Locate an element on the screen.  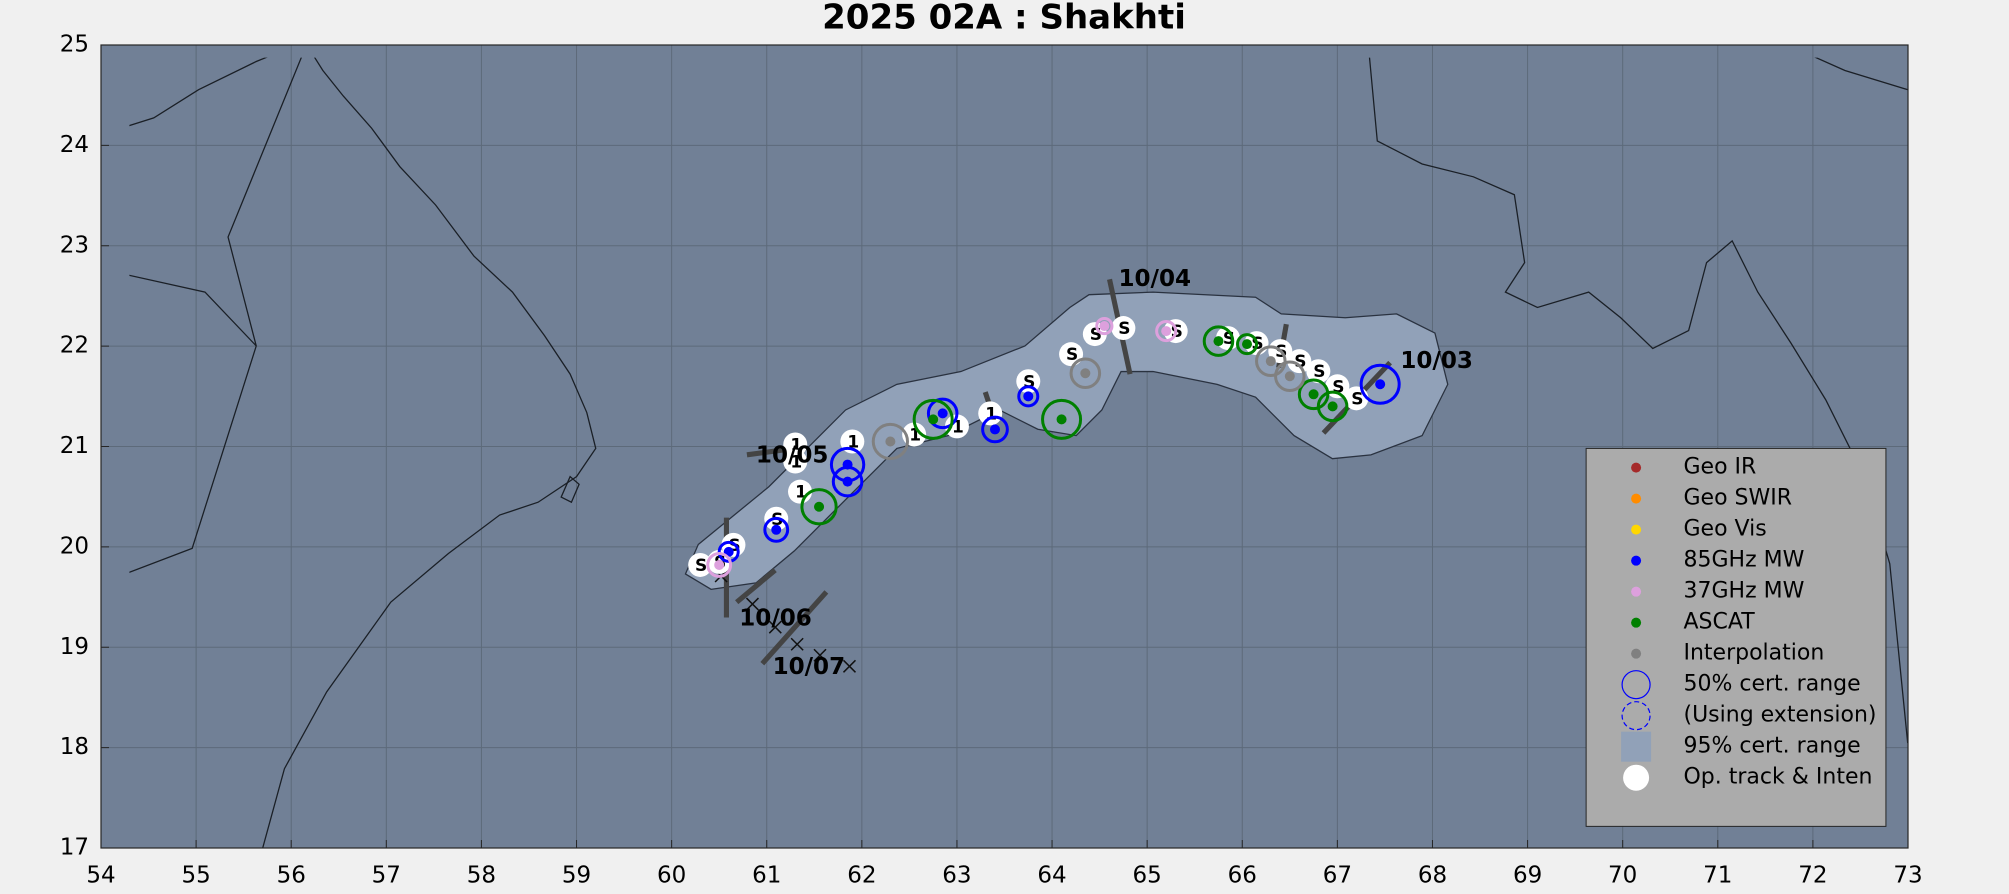
x-tick-label: 67 is located at coordinates (1337, 876).